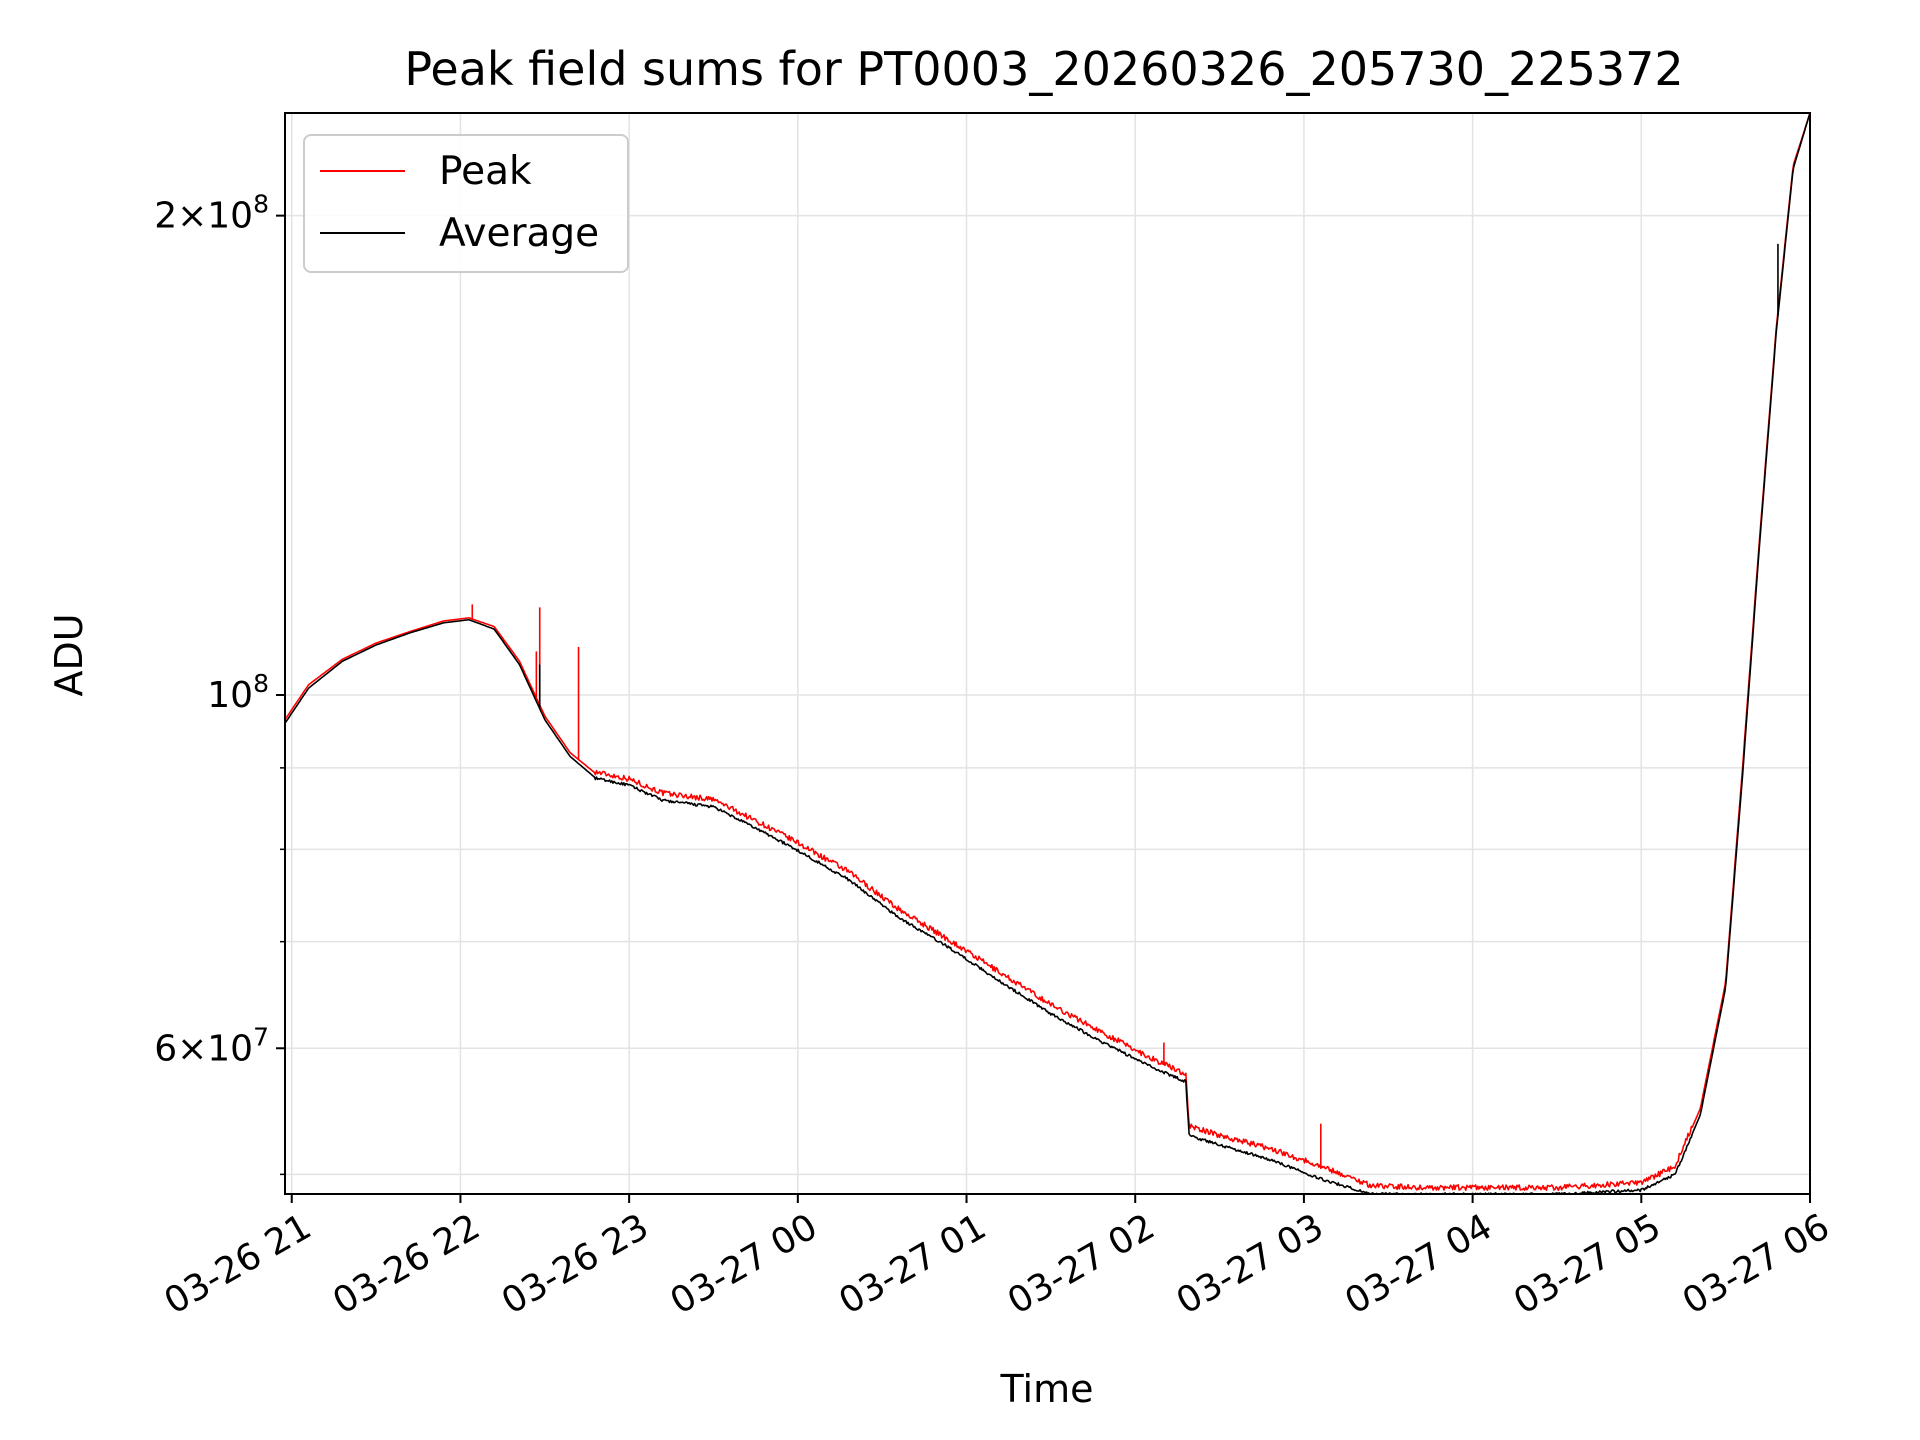 The height and width of the screenshot is (1440, 1920). What do you see at coordinates (1047, 1389) in the screenshot?
I see `x-axis-label: Time` at bounding box center [1047, 1389].